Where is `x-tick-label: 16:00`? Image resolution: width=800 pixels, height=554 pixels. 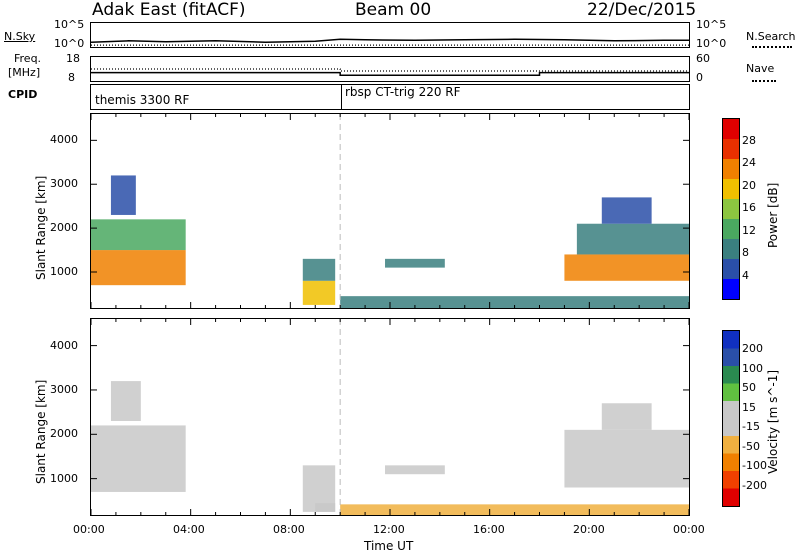 x-tick-label: 16:00 is located at coordinates (489, 529).